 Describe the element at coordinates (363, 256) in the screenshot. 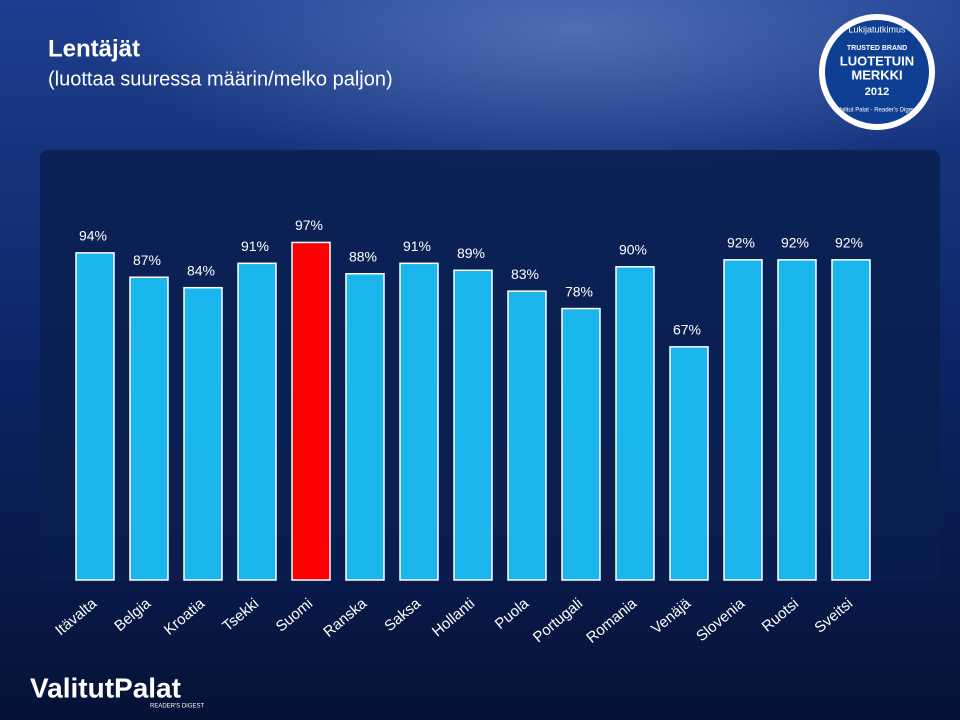

I see `value-label: 88%` at that location.